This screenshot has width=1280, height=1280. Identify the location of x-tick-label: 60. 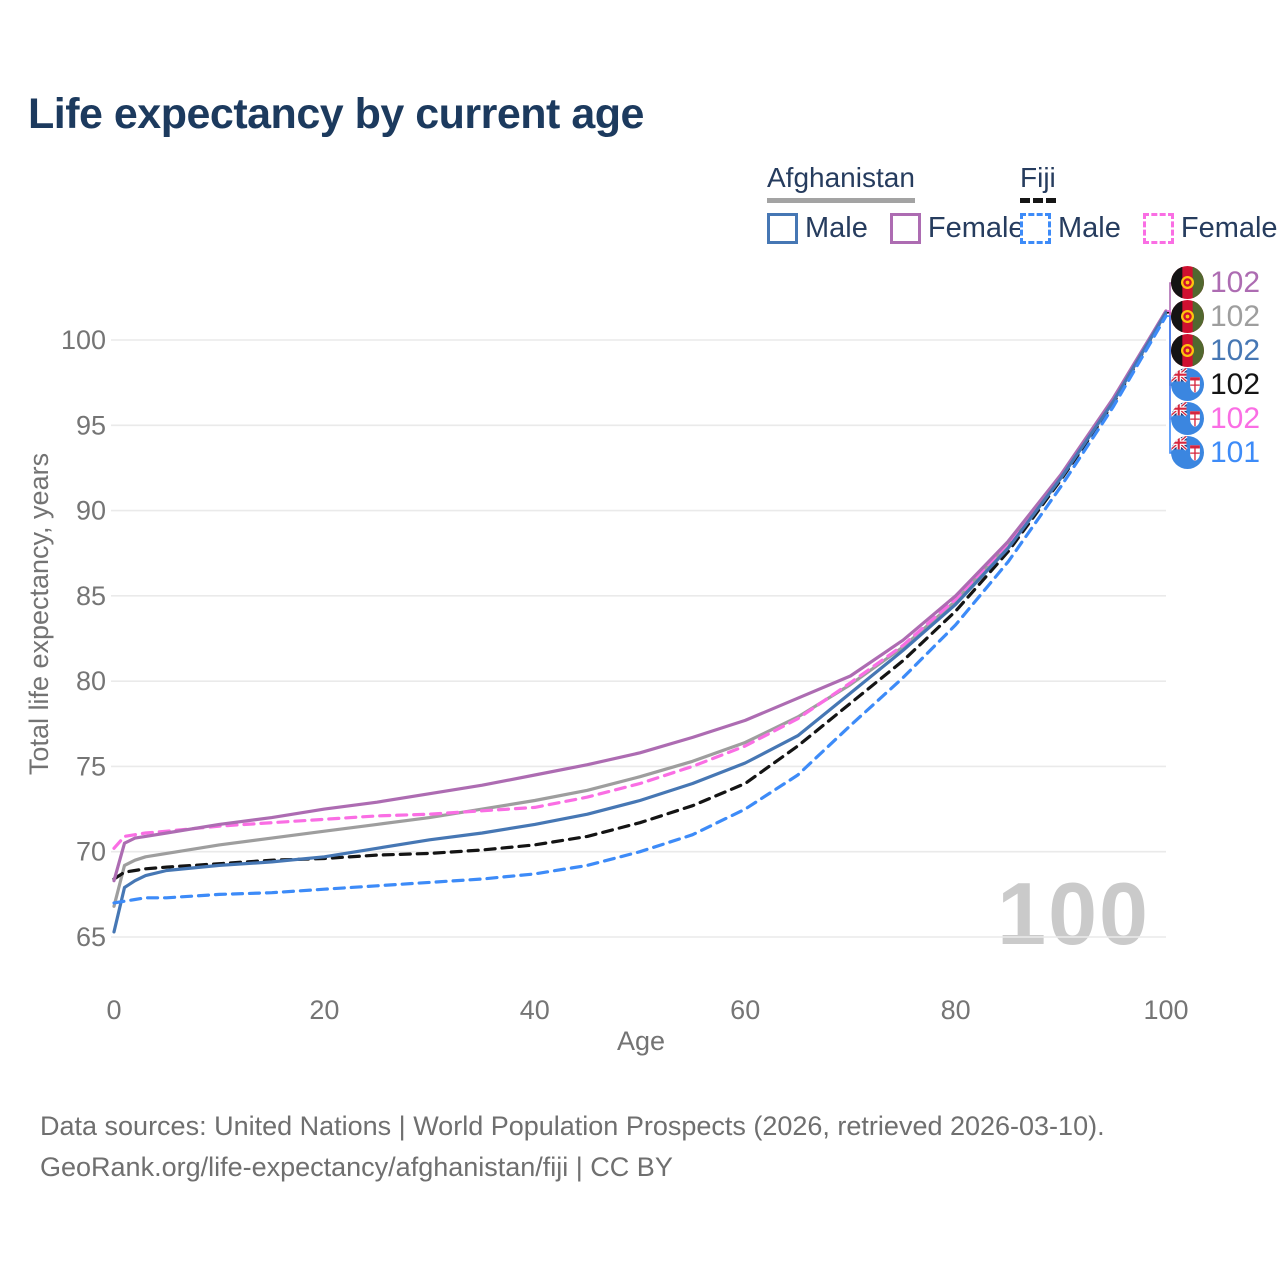
(745, 1010).